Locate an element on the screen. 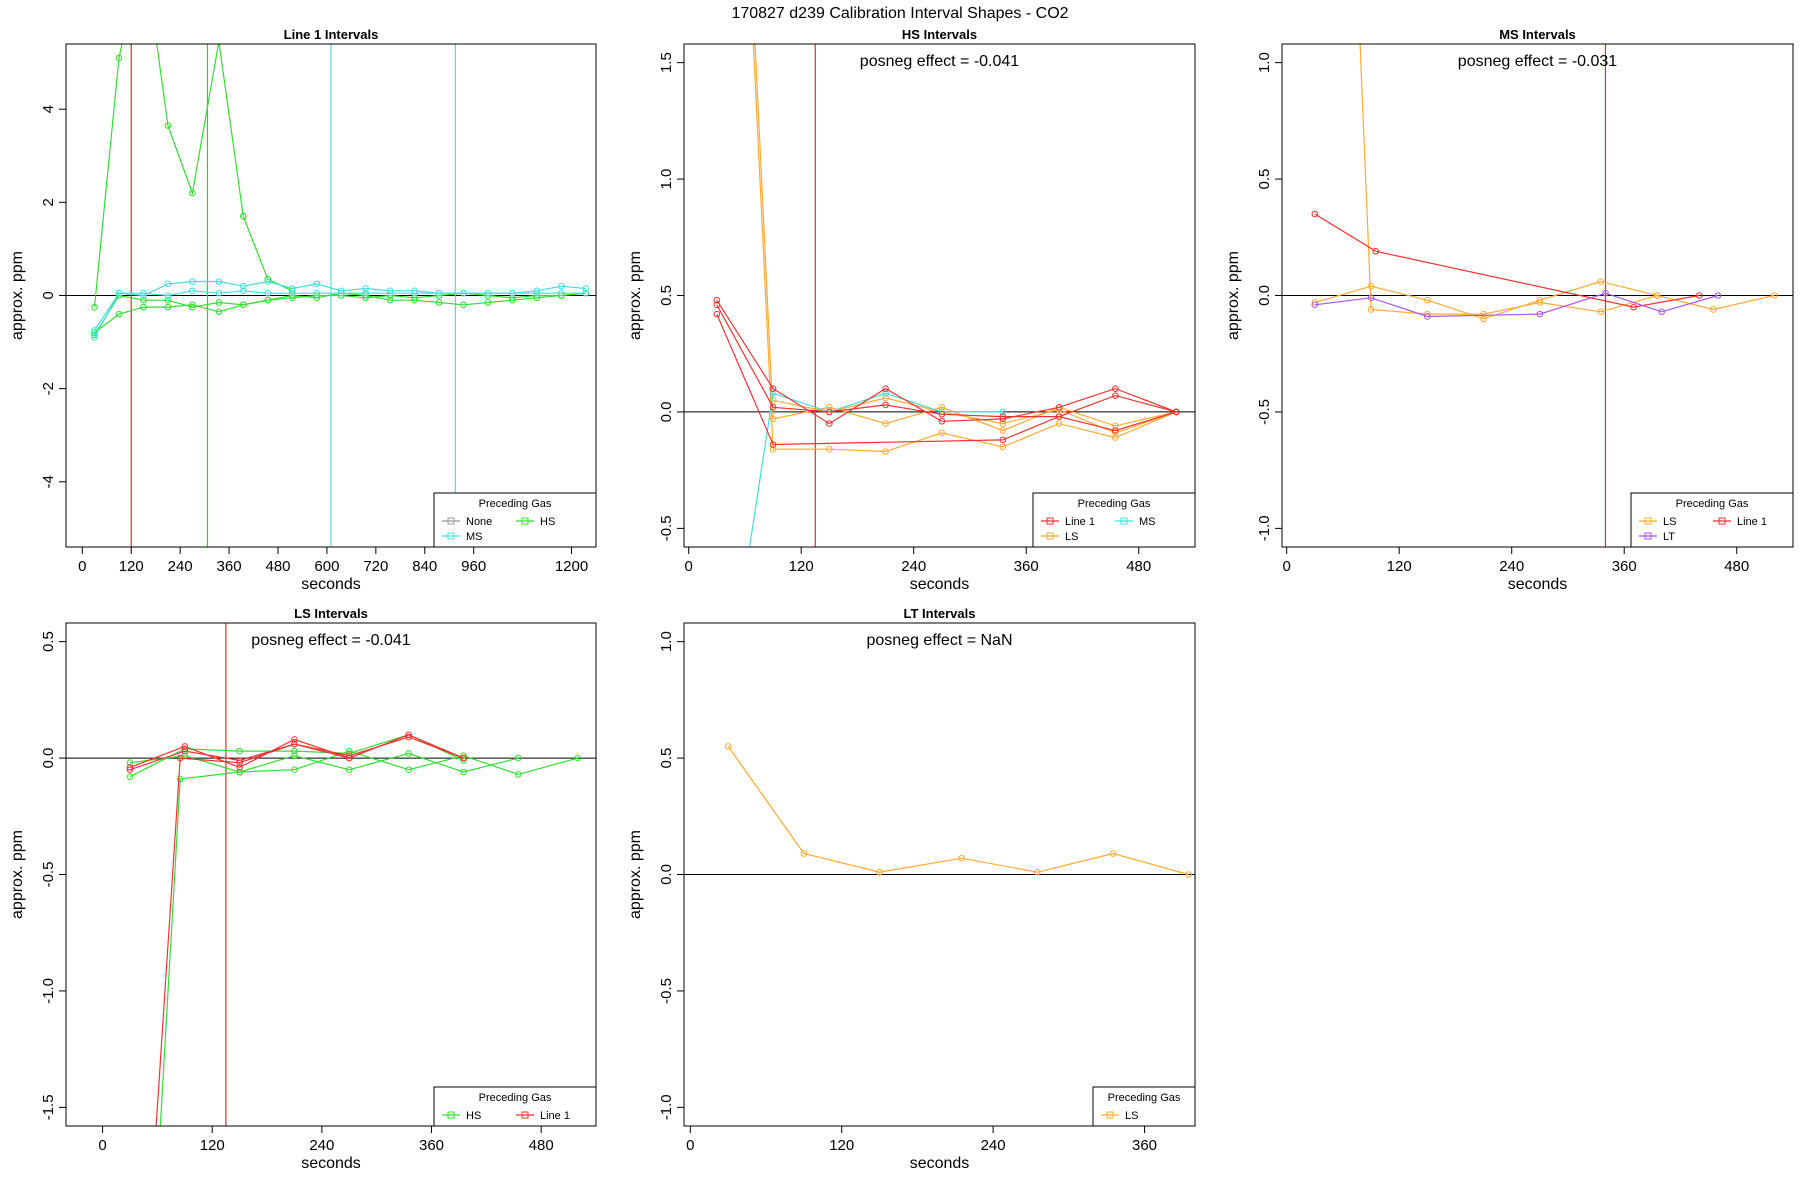 This screenshot has width=1800, height=1200. chart3-legend-label-0: HS is located at coordinates (473, 1116).